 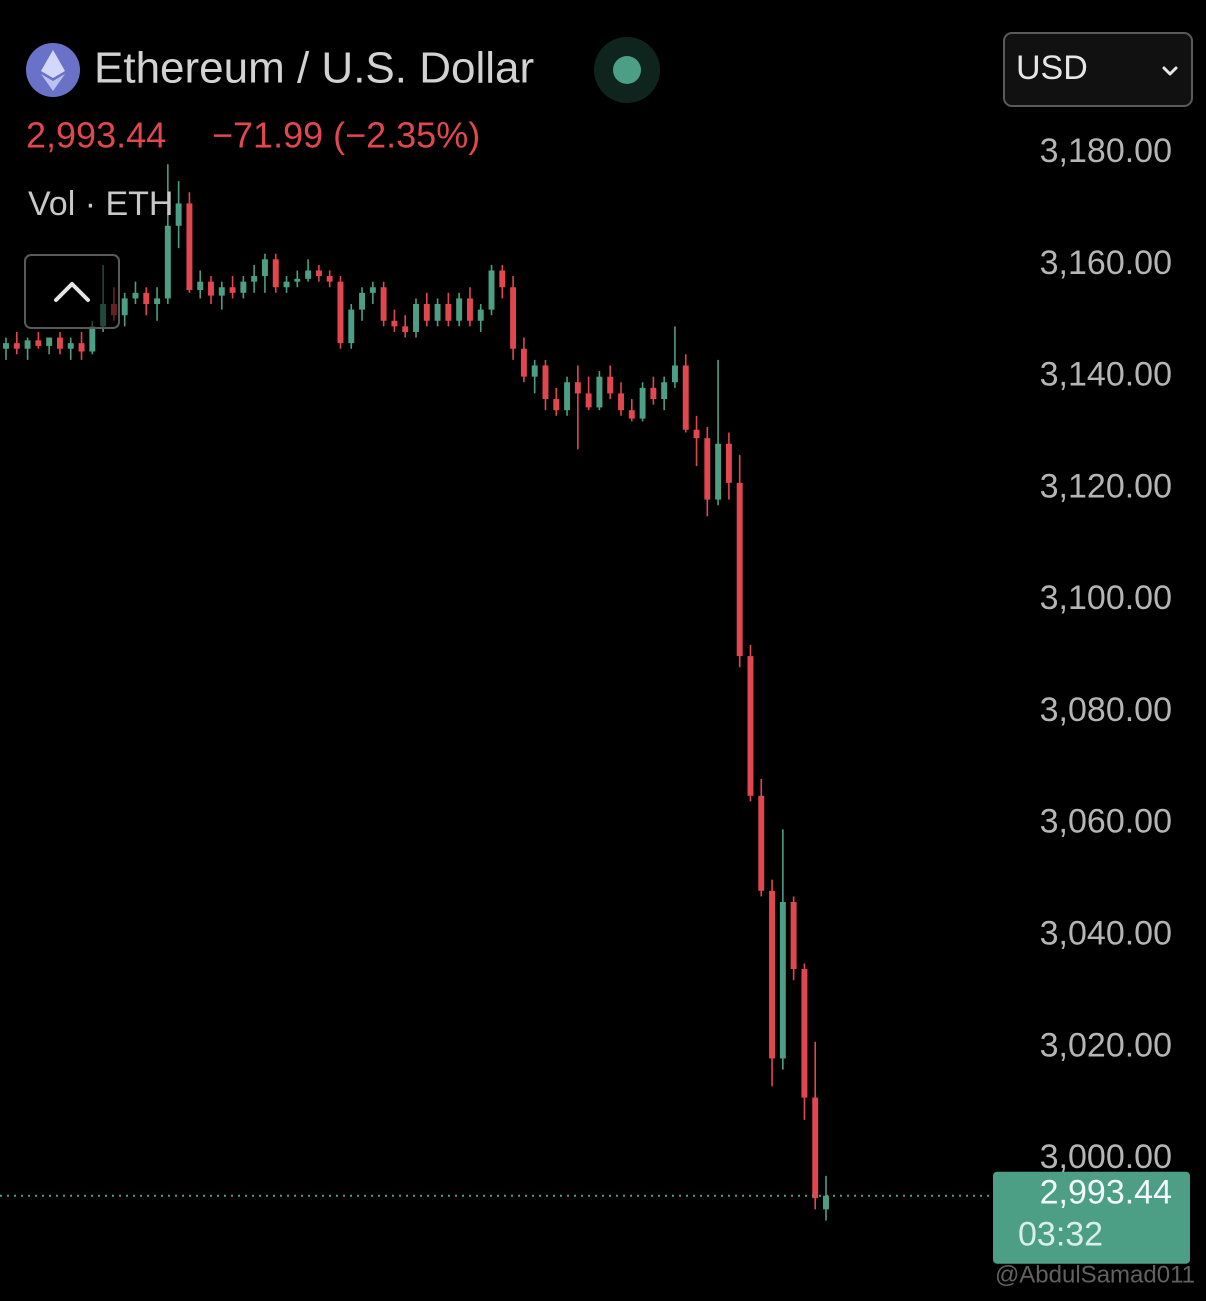 I want to click on collapse-button-frame, so click(x=72, y=291).